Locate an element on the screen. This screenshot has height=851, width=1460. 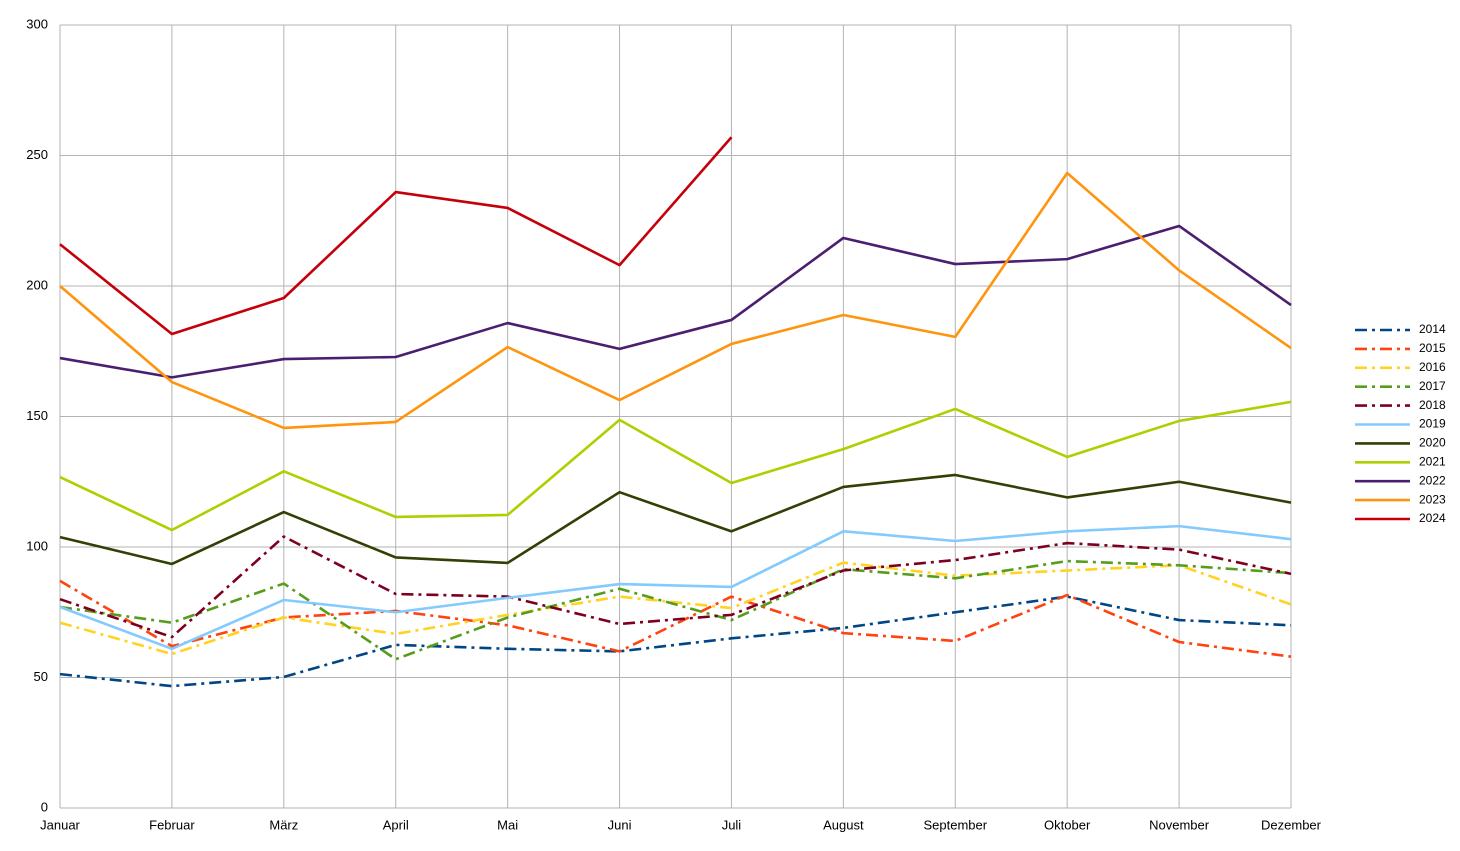
legend-label: 2014 is located at coordinates (1432, 329).